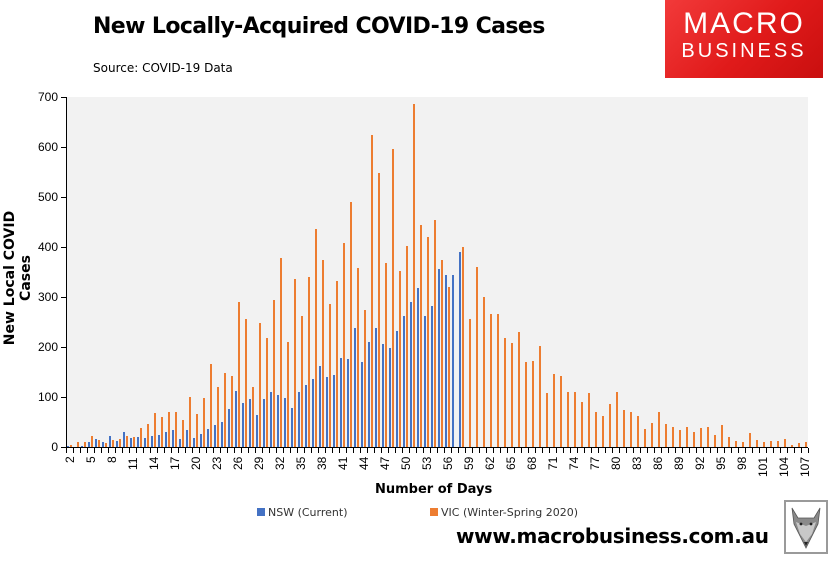 Image resolution: width=836 pixels, height=571 pixels. I want to click on x-tick-label: 47, so click(384, 463).